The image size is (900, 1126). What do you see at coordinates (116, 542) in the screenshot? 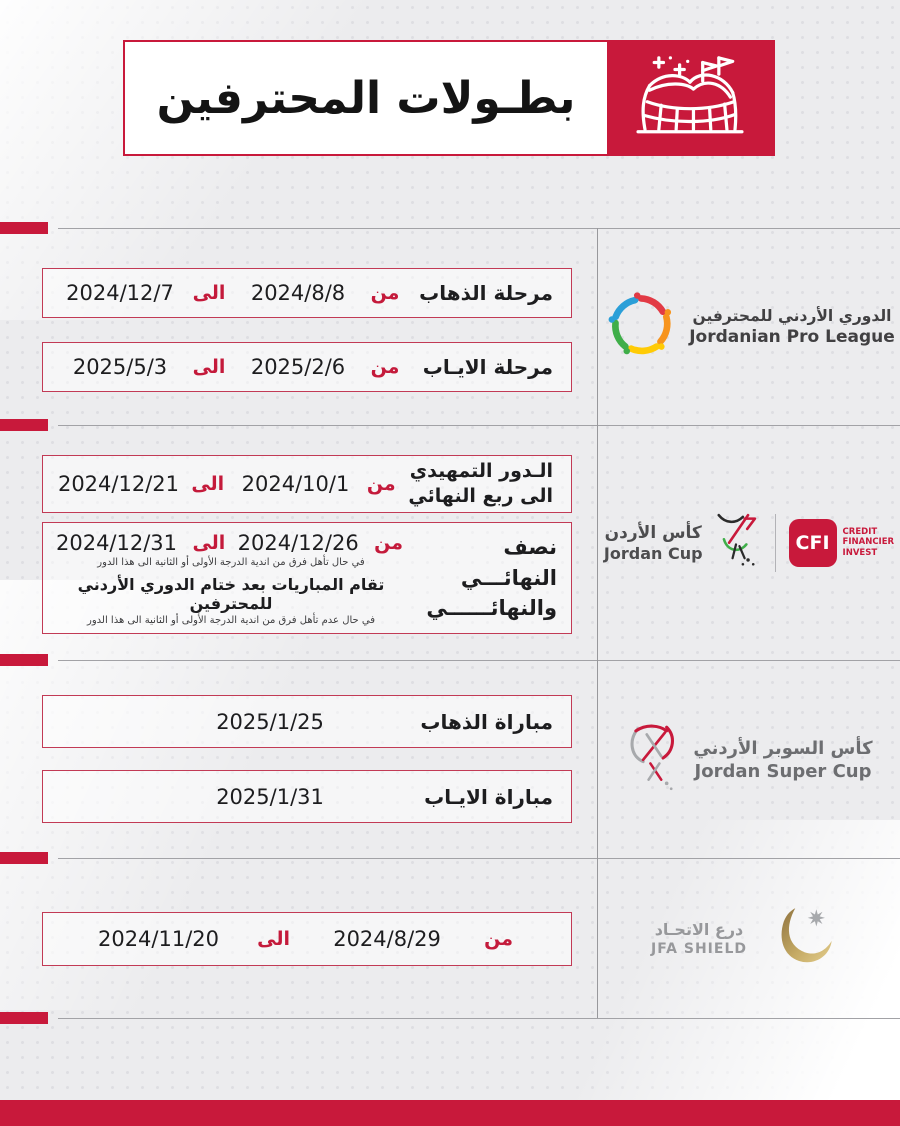
I see `to-date: 2024/12/31` at bounding box center [116, 542].